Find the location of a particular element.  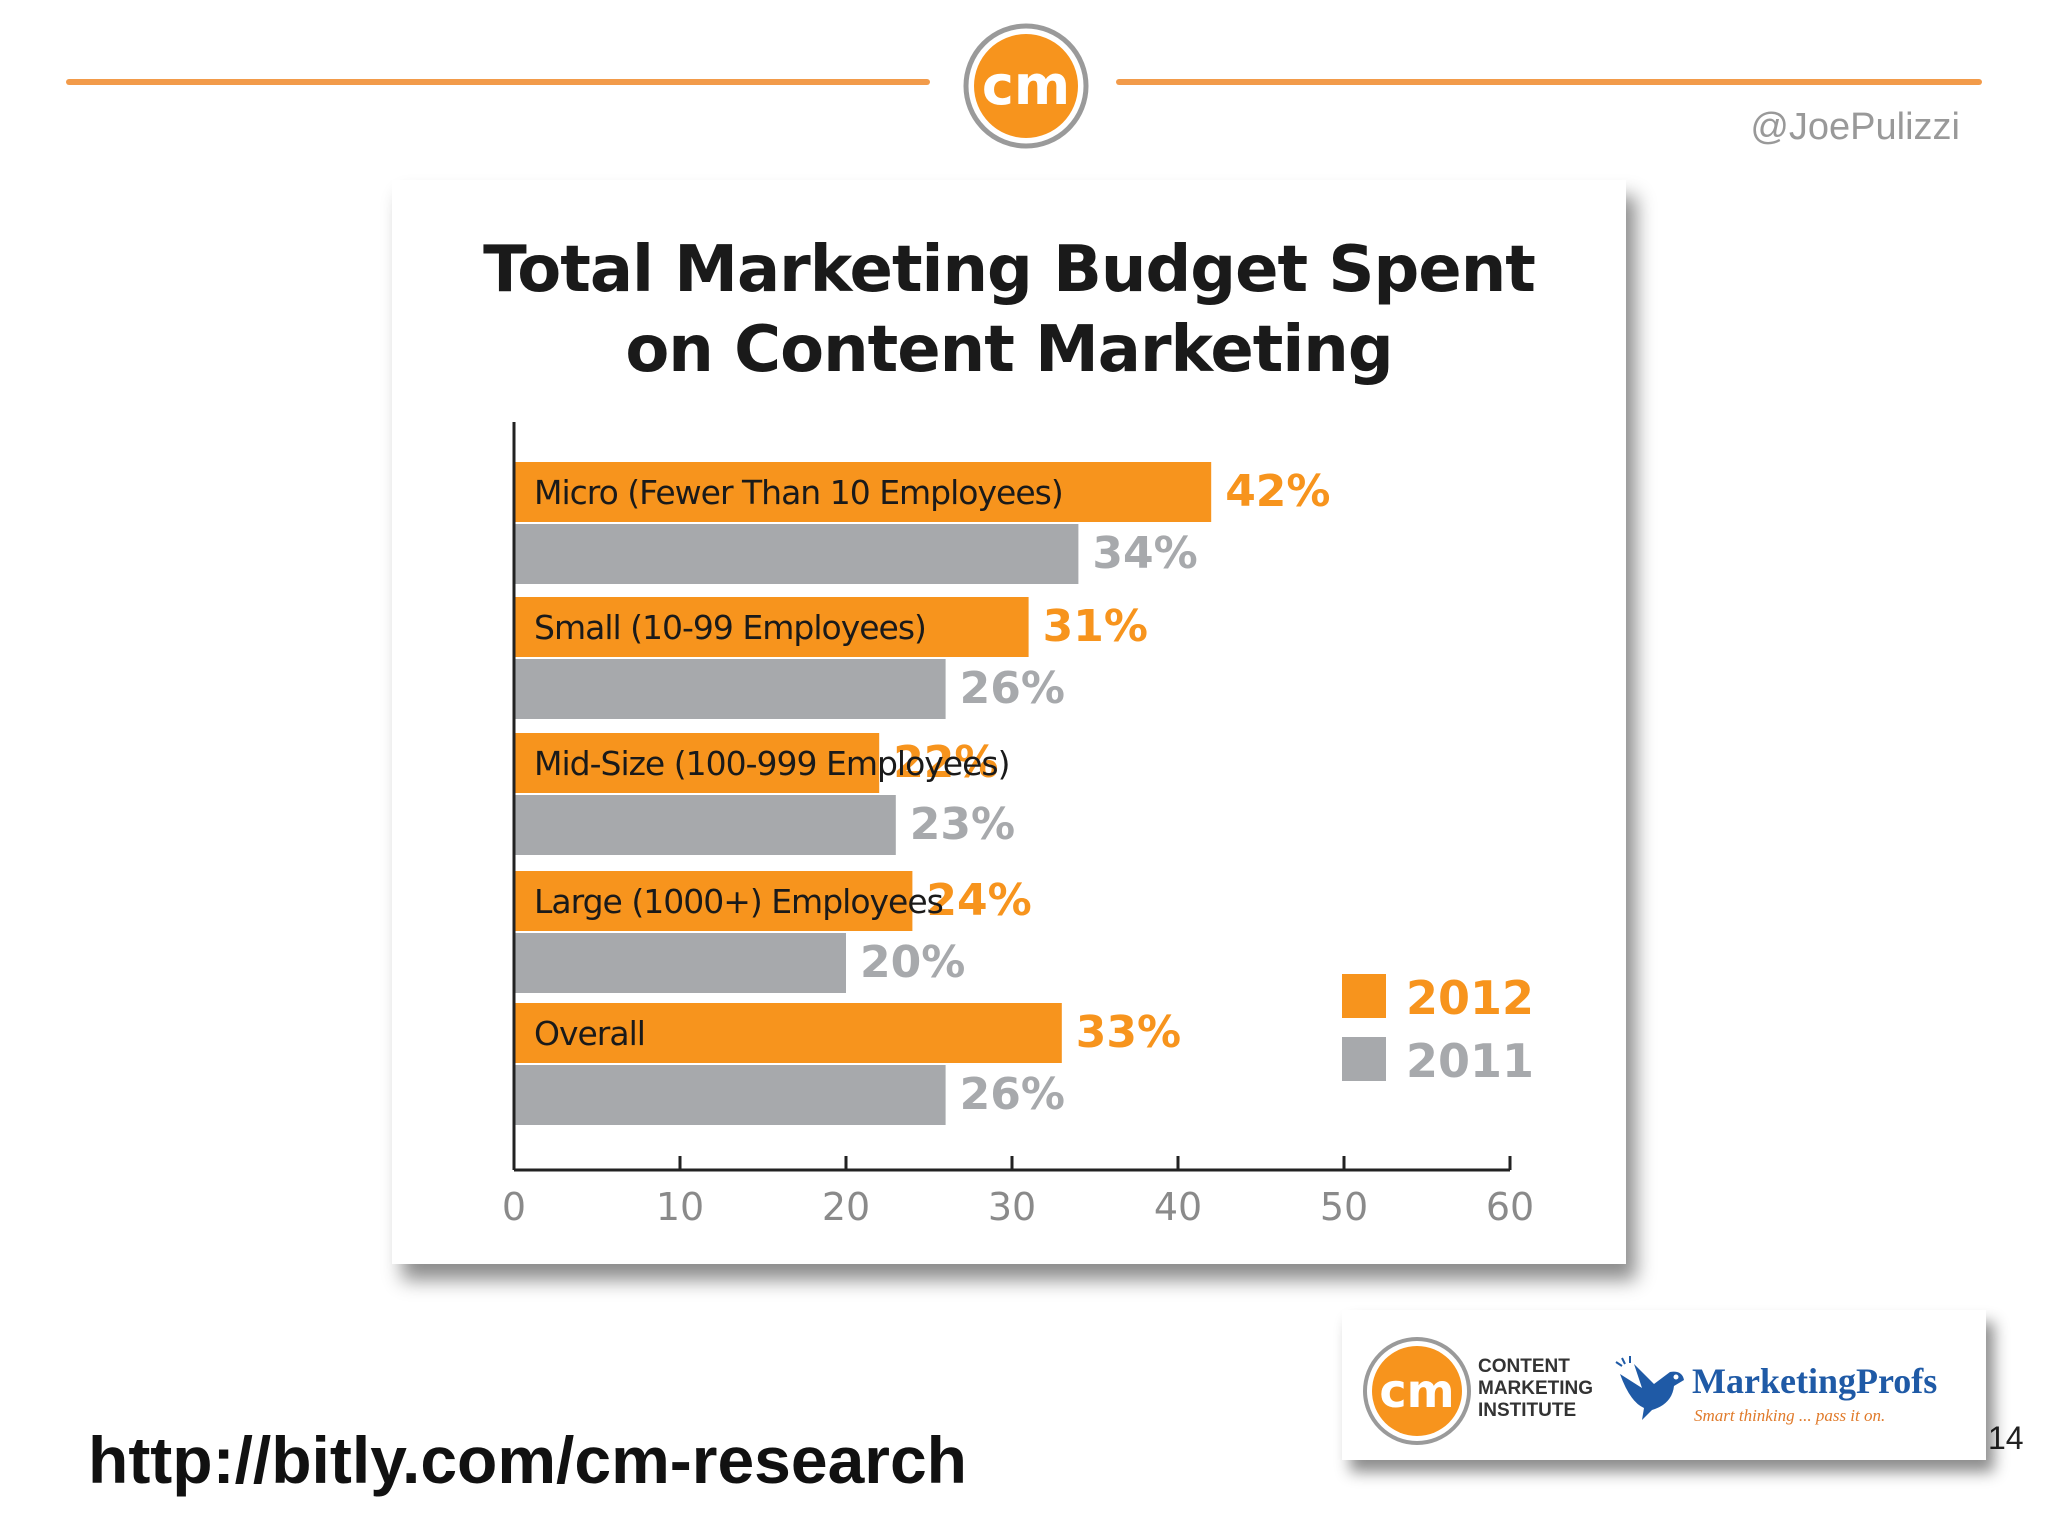

category-label-0: Micro (Fewer Than 10 Employees) is located at coordinates (798, 492).